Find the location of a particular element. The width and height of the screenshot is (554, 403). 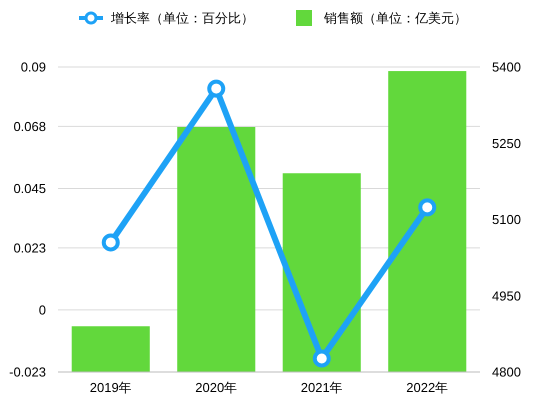

legend-label: 销售额（单位：亿美元） is located at coordinates (395, 18).